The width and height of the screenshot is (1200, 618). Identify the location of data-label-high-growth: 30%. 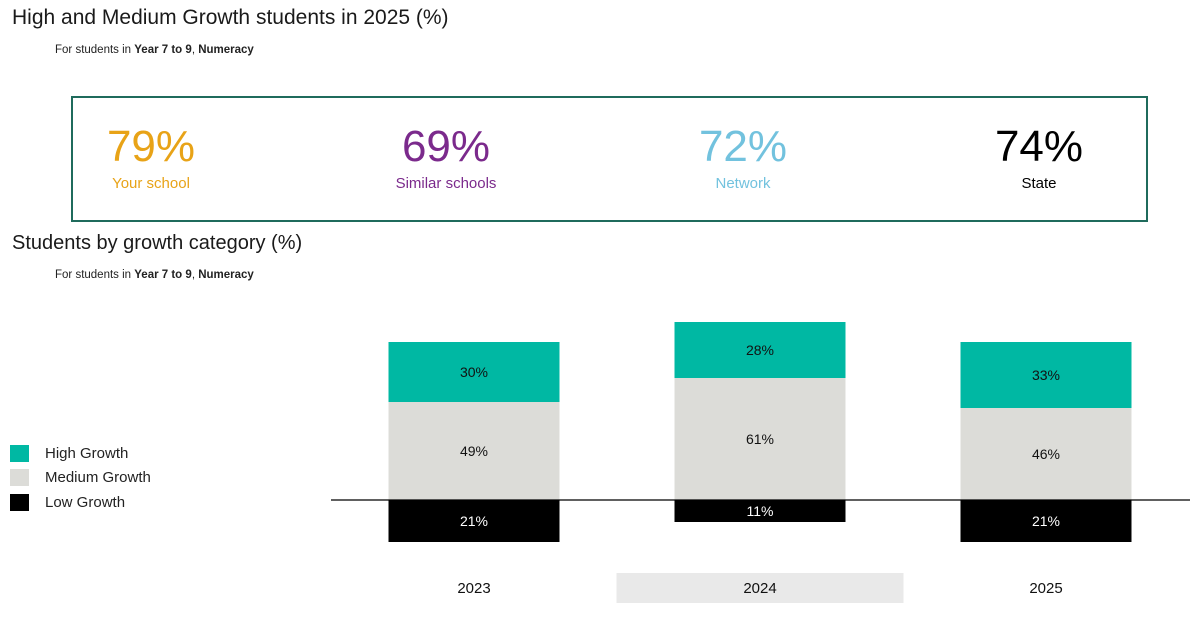
(474, 372).